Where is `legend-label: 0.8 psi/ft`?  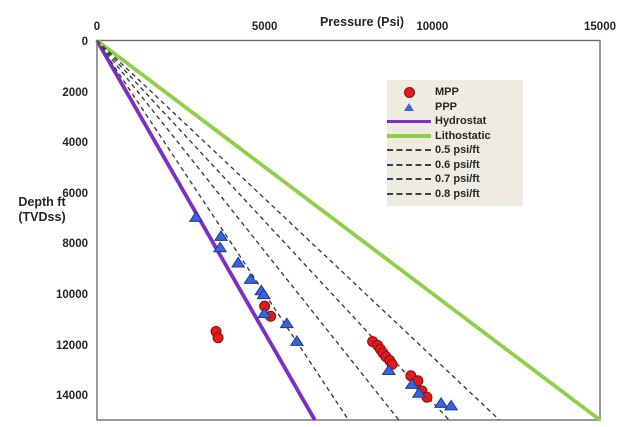 legend-label: 0.8 psi/ft is located at coordinates (457, 193).